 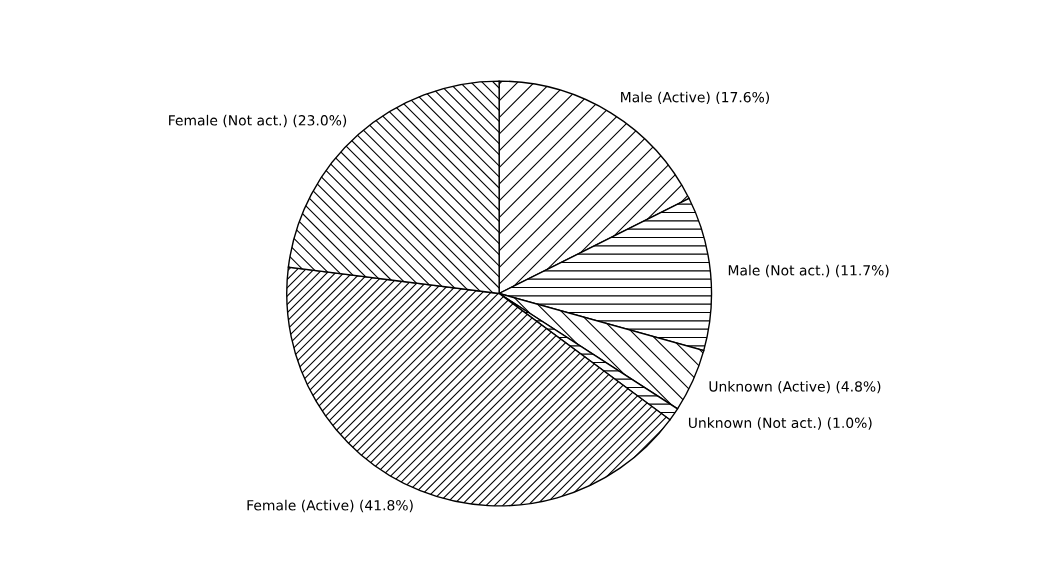 I want to click on slice-label: Male (Not act.) (11.7%), so click(x=808, y=271).